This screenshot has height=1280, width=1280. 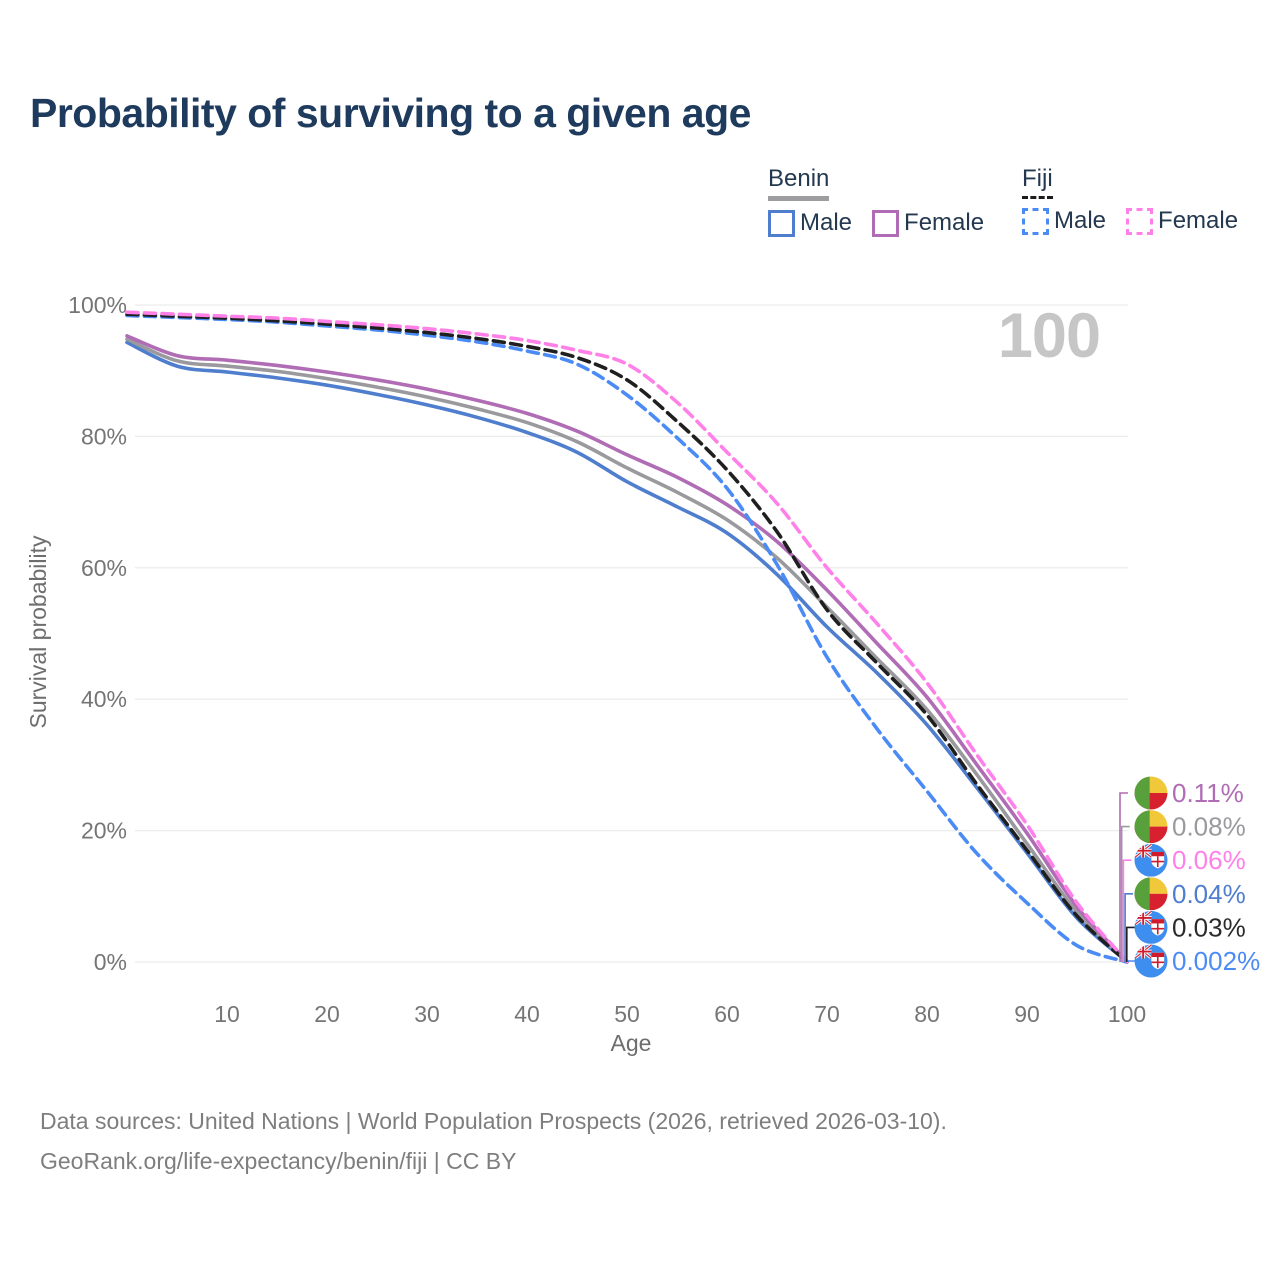 I want to click on x-tick-label: 50, so click(x=627, y=1014).